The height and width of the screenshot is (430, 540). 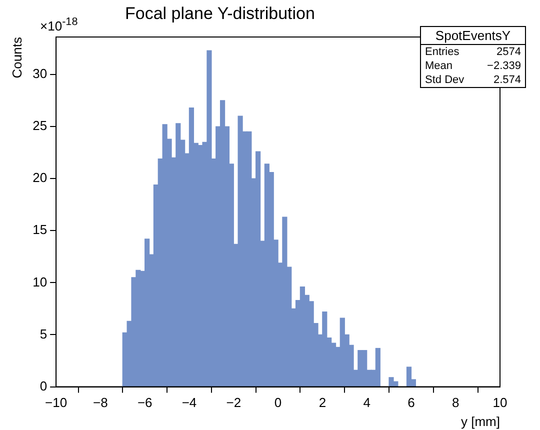 I want to click on text: Entries 2574, so click(x=473, y=52).